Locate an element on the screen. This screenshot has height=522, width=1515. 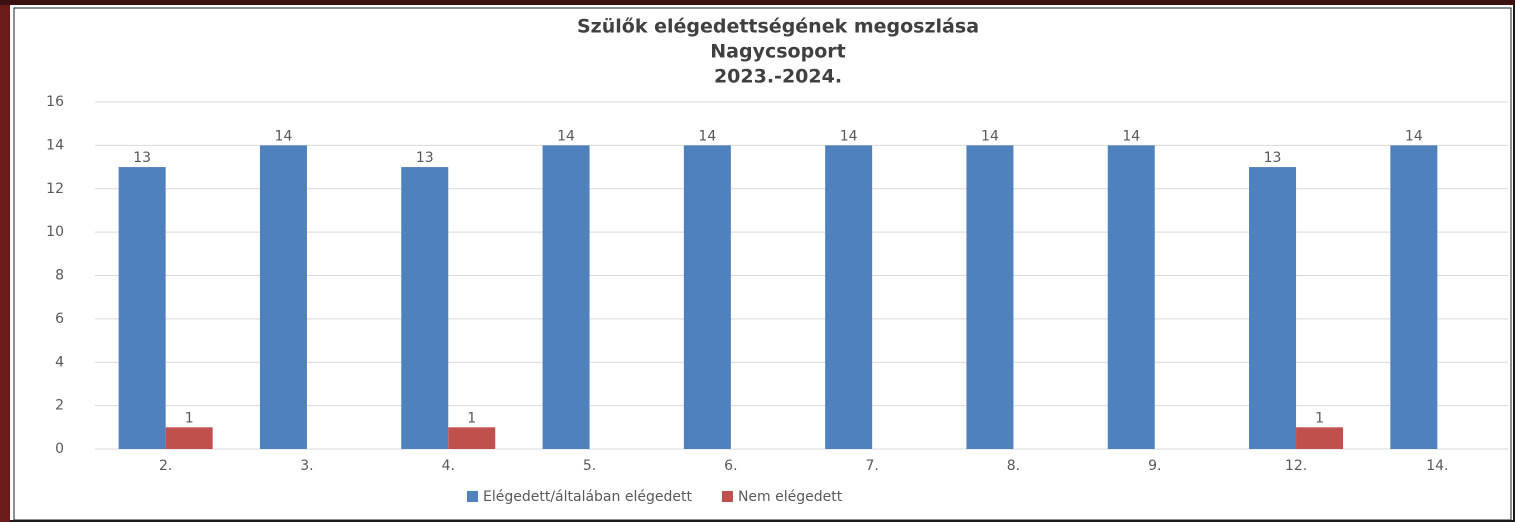
x-tick-label: 14. is located at coordinates (1437, 466).